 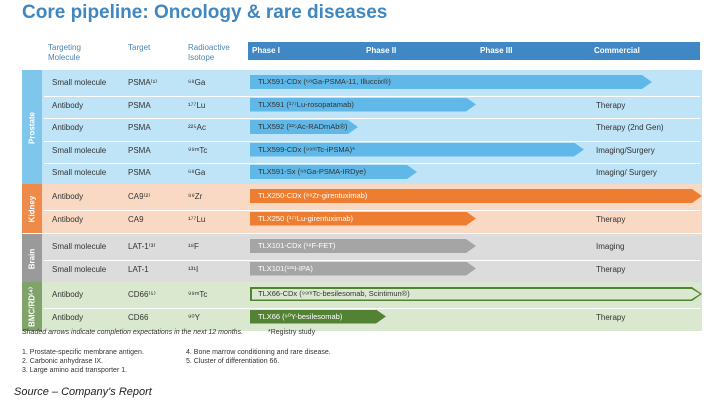 I want to click on program-label: TLX591-CDx (⁶⁸Ga-PSMA-11, Illuccix®), so click(x=324, y=81).